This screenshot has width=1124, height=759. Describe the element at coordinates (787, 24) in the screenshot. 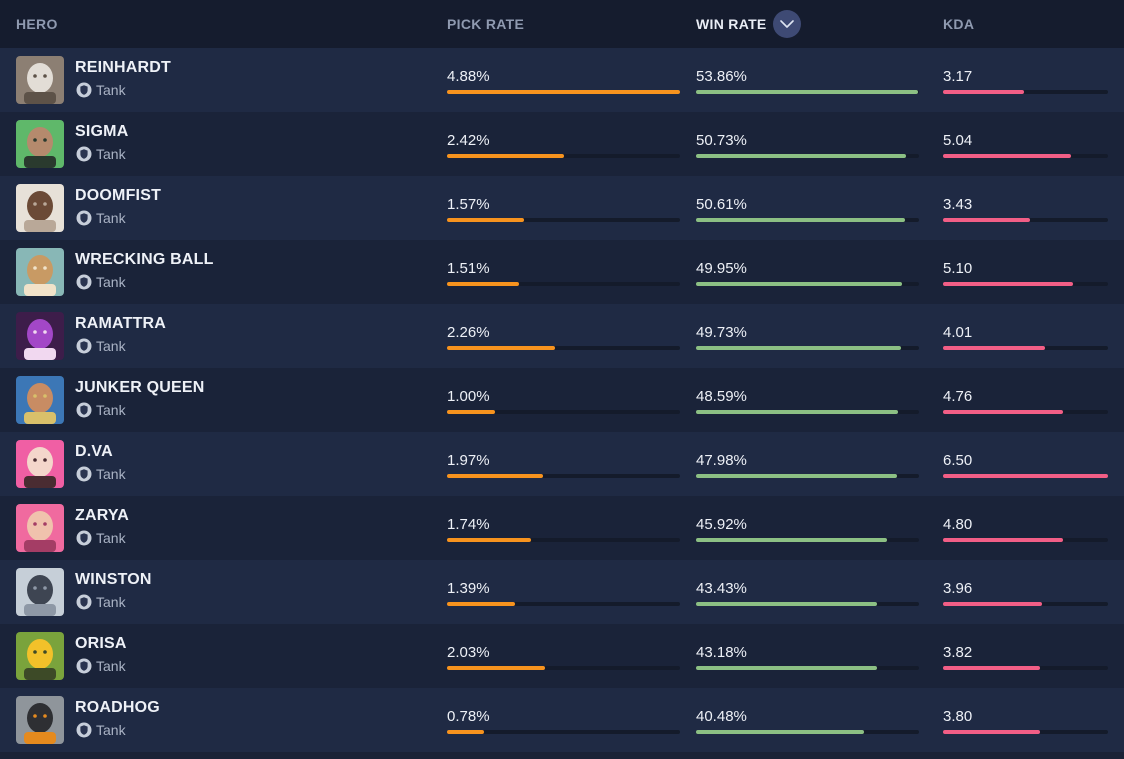

I see `sort-descending-button` at that location.